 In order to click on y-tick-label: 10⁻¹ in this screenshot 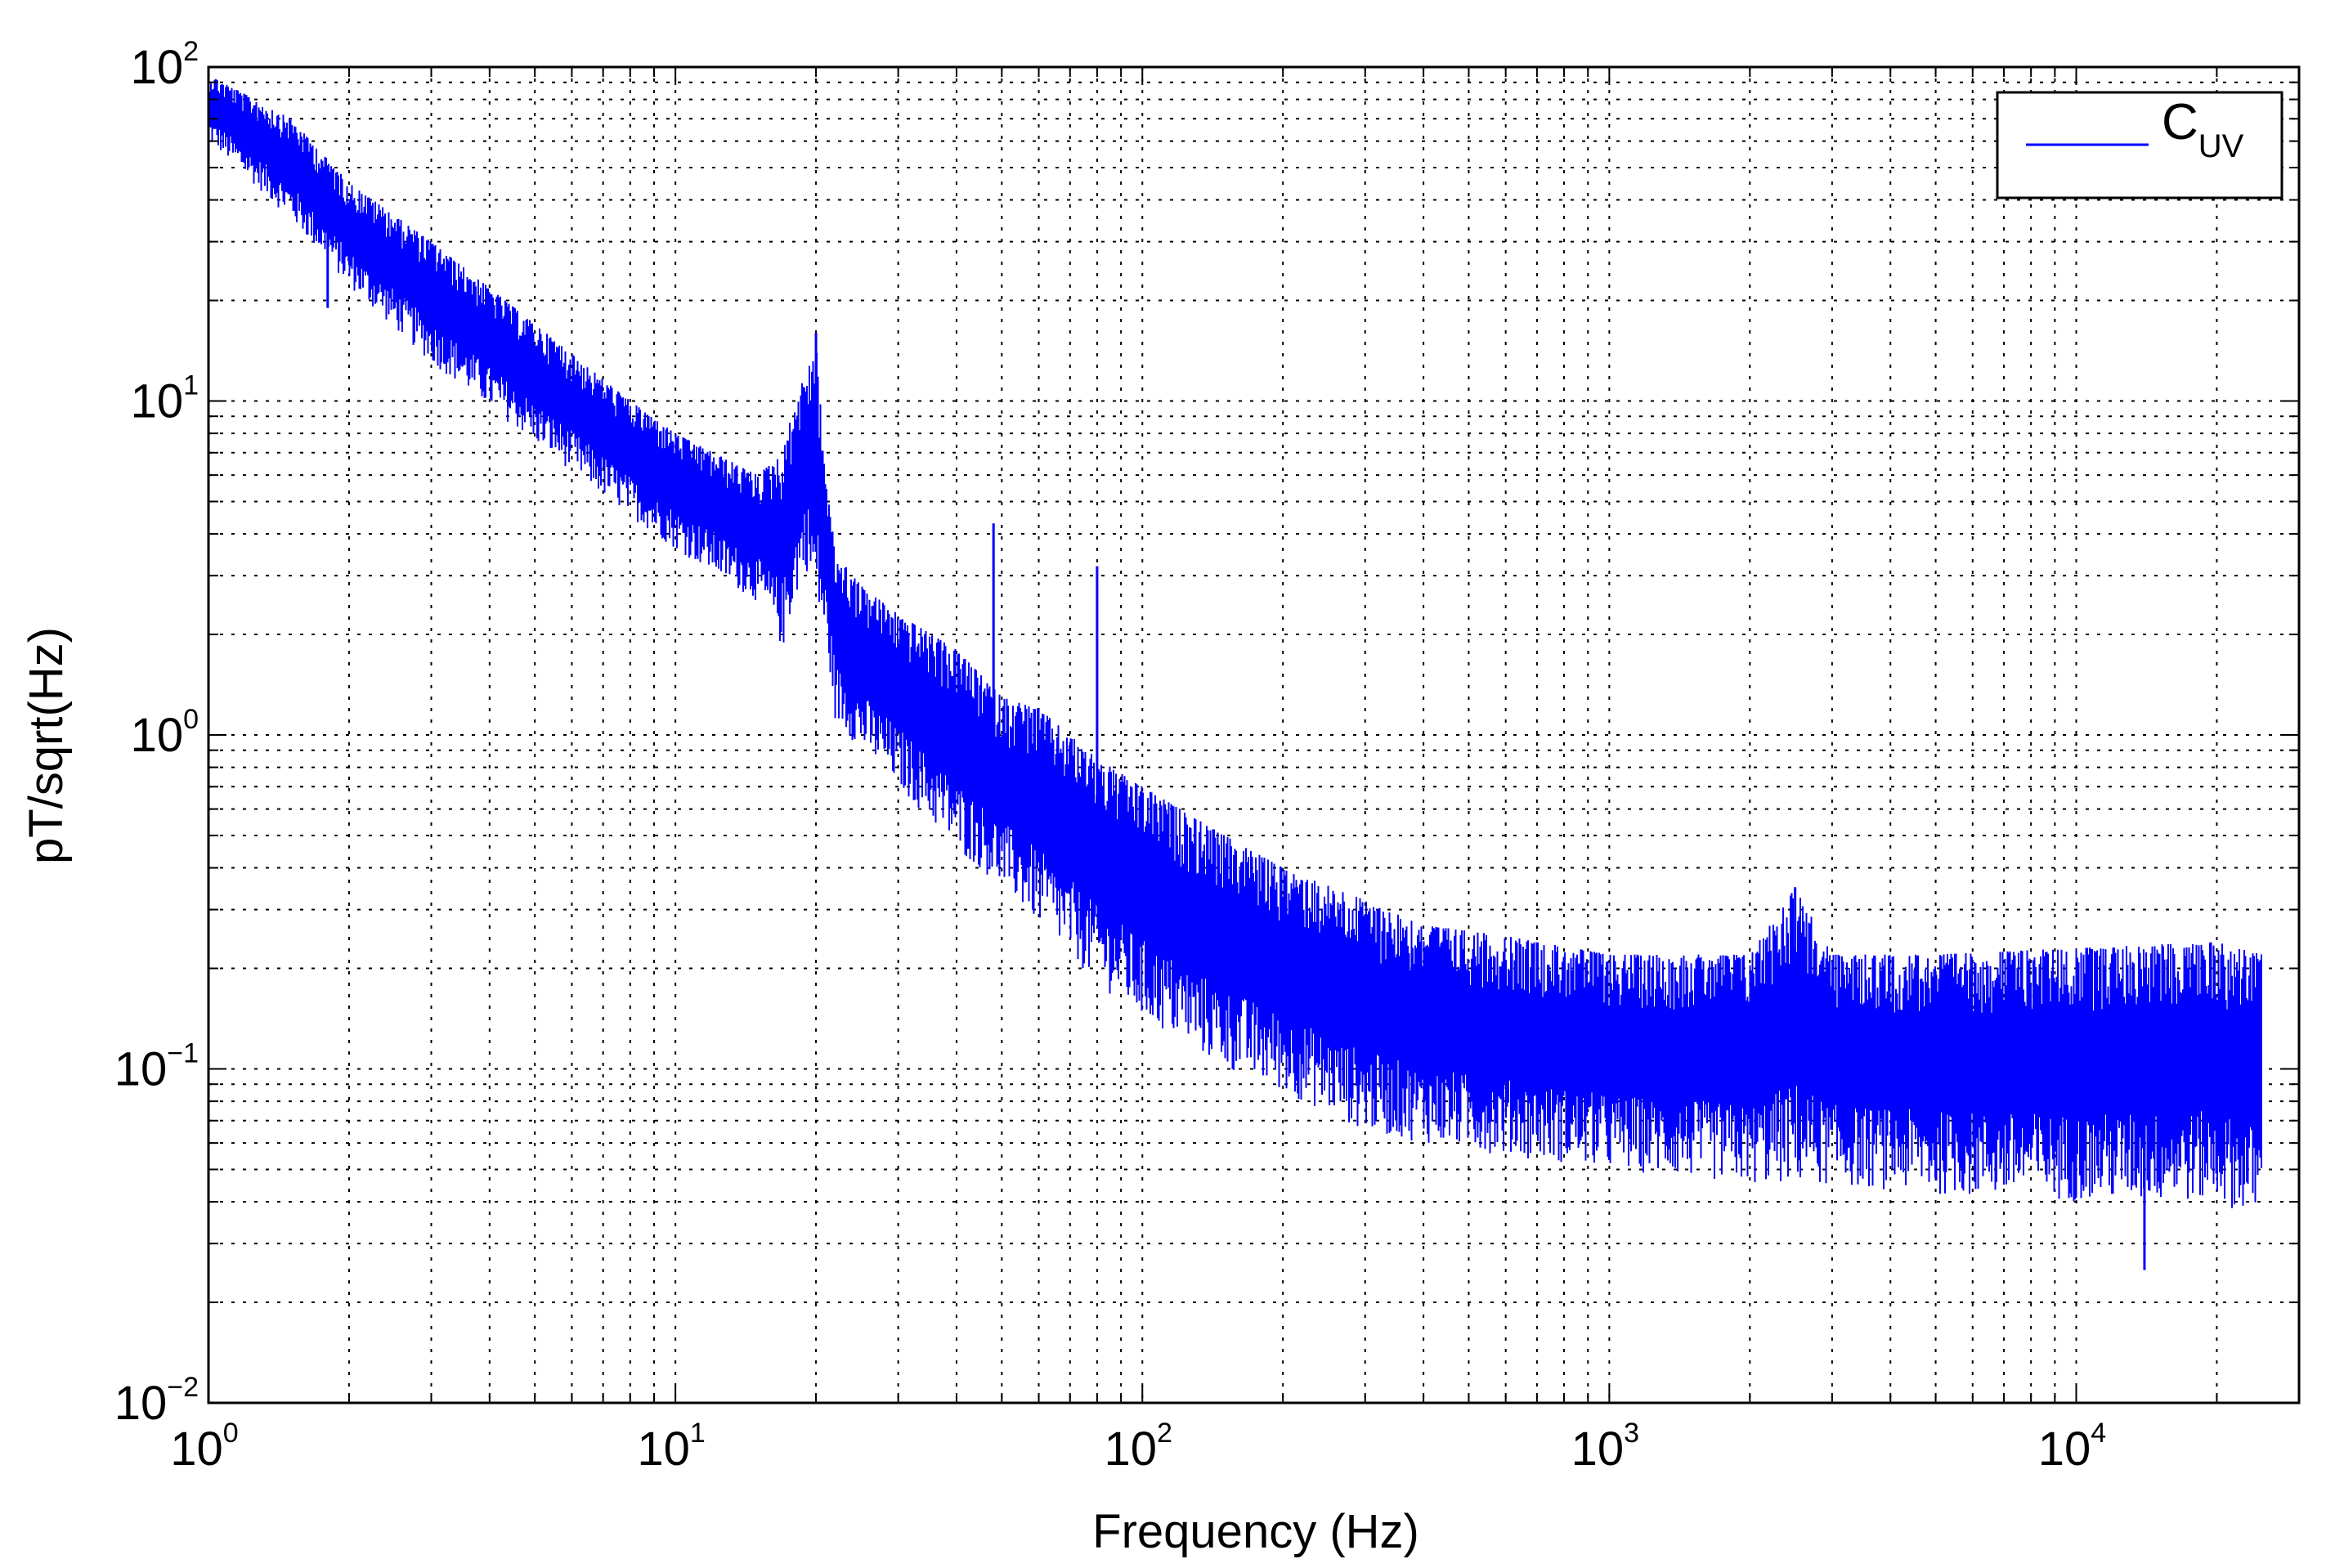, I will do `click(156, 1067)`.